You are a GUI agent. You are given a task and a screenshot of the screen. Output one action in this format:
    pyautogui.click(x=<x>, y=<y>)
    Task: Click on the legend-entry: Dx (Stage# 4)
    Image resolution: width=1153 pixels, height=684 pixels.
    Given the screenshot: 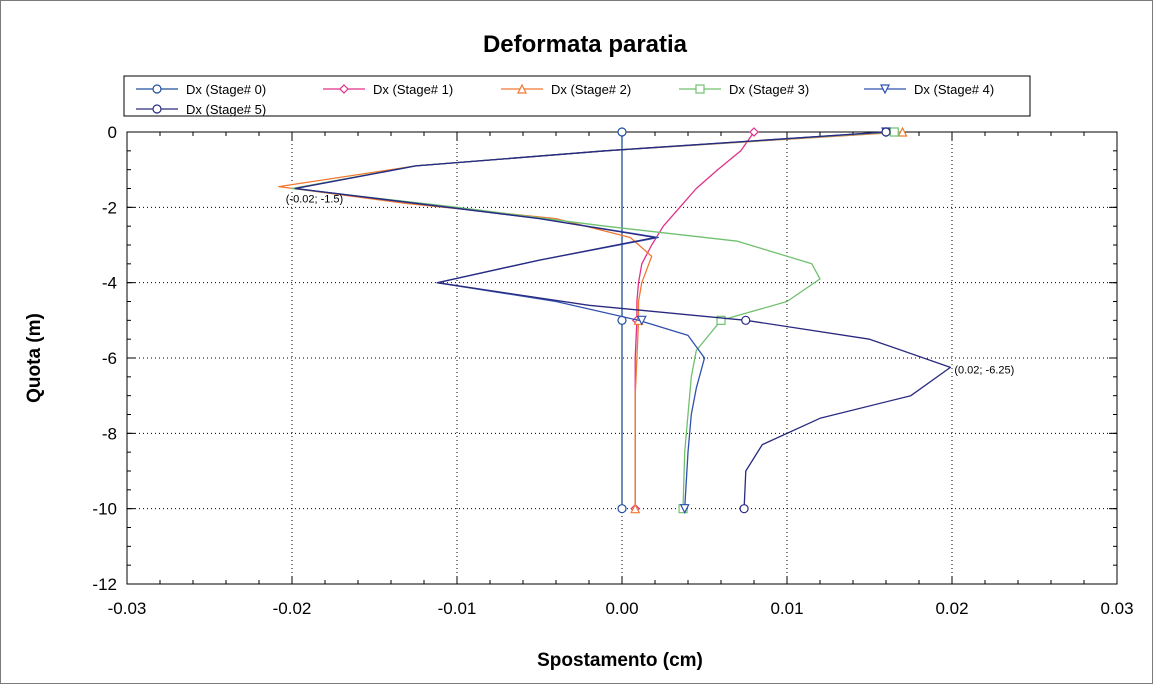 What is the action you would take?
    pyautogui.click(x=929, y=89)
    